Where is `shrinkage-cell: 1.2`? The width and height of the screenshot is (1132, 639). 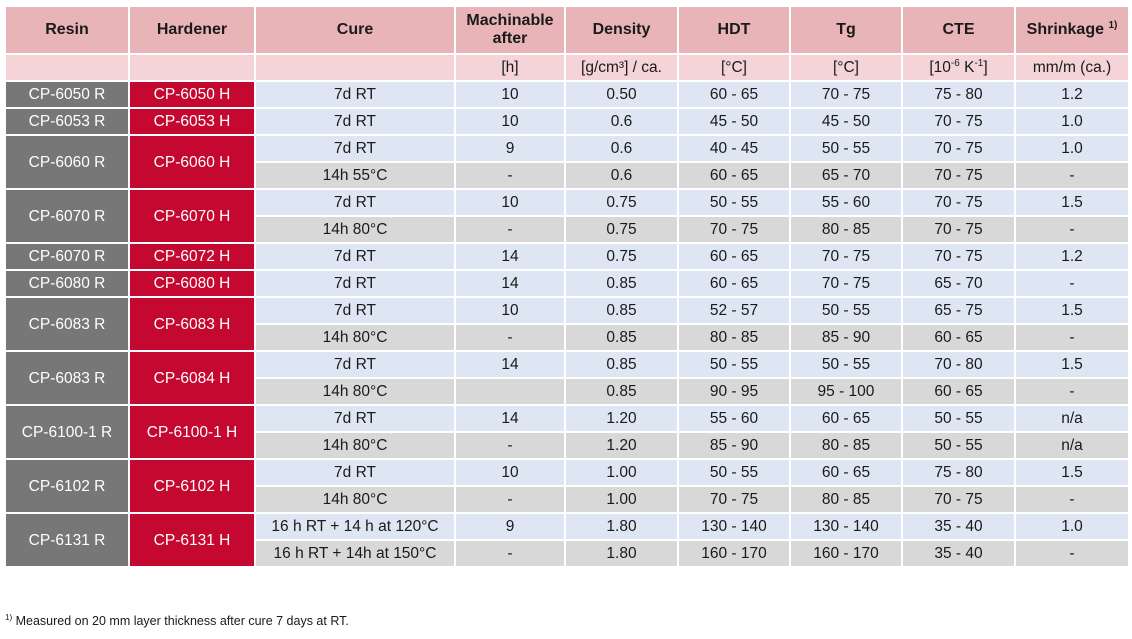 shrinkage-cell: 1.2 is located at coordinates (1072, 94).